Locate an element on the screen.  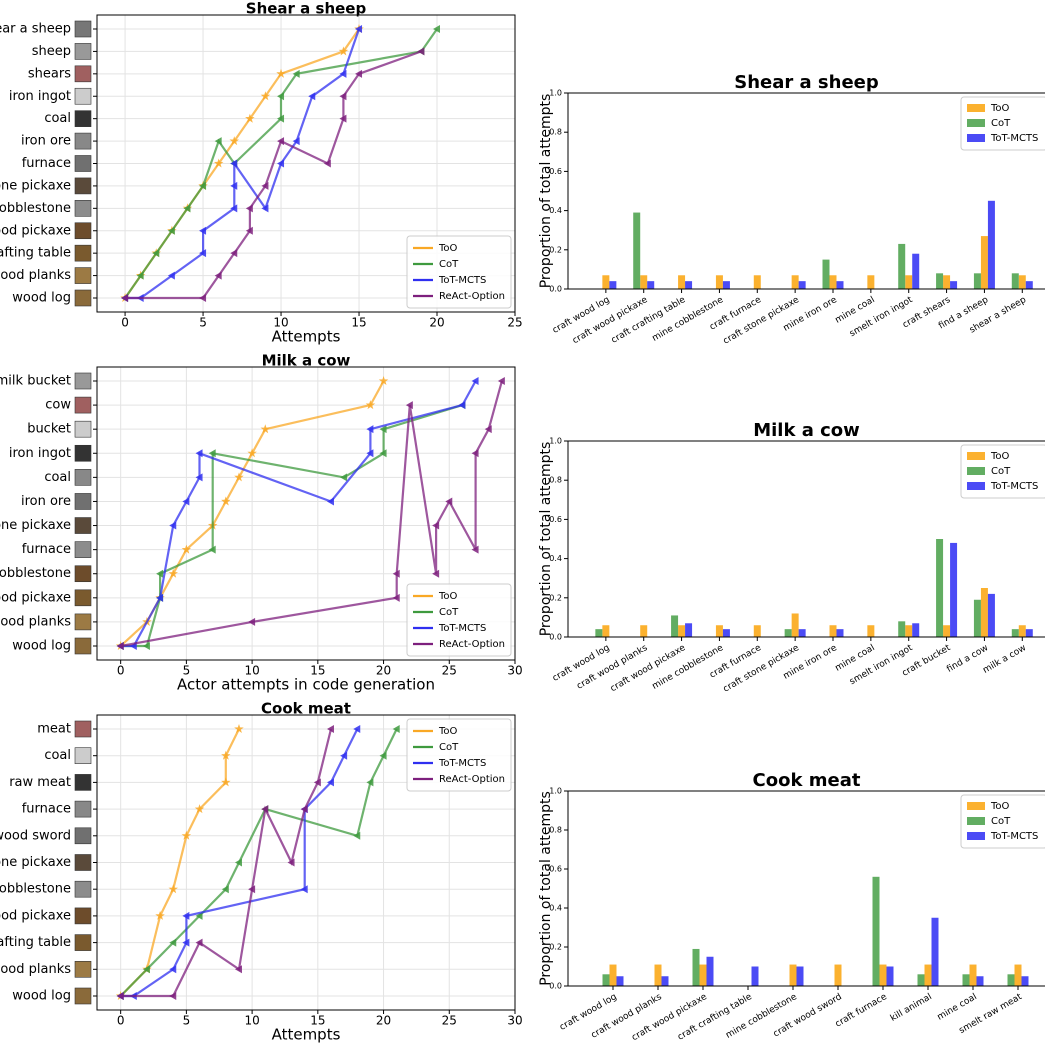
legend-label: ToO is located at coordinates (448, 248).